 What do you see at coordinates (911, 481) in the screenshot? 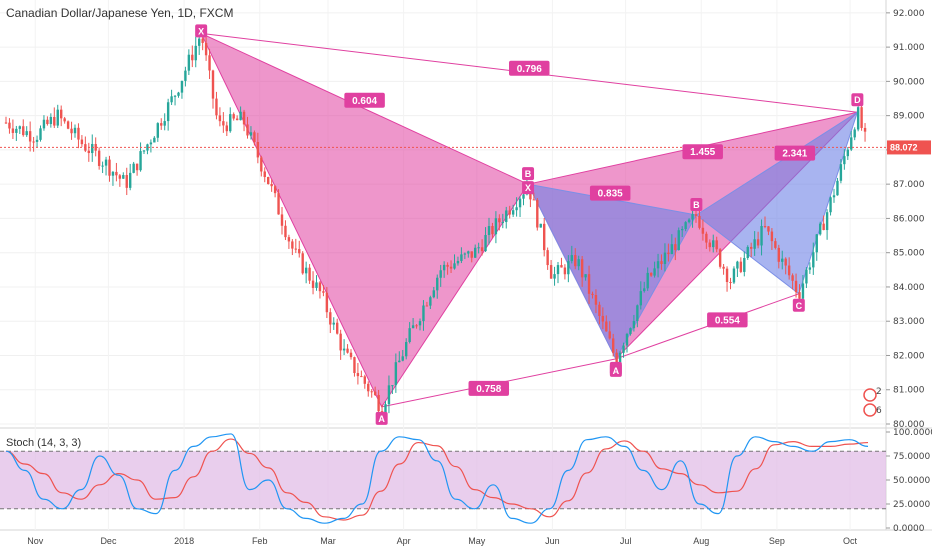
I see `stoch-tick-label: 50.0000` at bounding box center [911, 481].